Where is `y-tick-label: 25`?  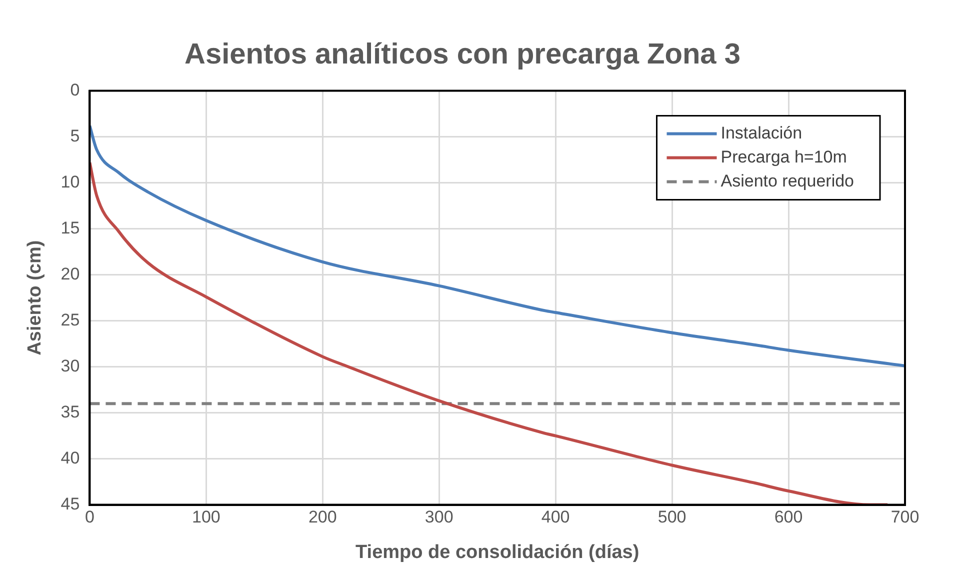
y-tick-label: 25 is located at coordinates (70, 320).